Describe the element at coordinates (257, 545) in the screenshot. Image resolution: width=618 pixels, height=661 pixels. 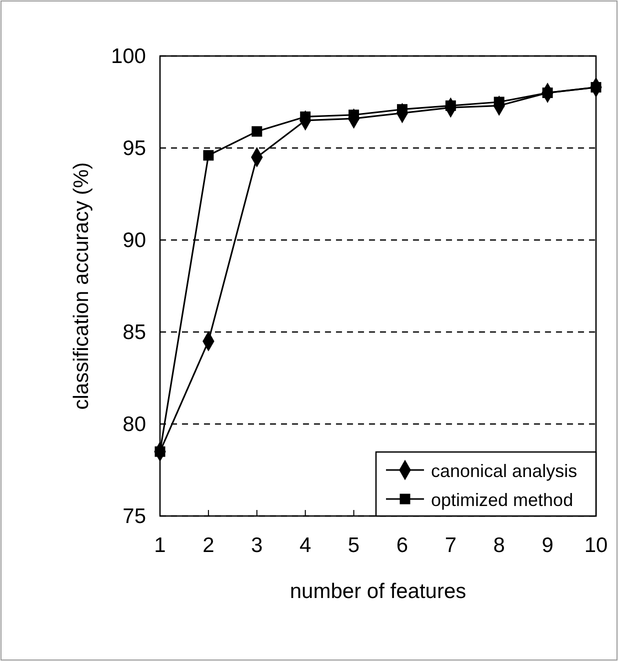
I see `x-tick-label: 3` at that location.